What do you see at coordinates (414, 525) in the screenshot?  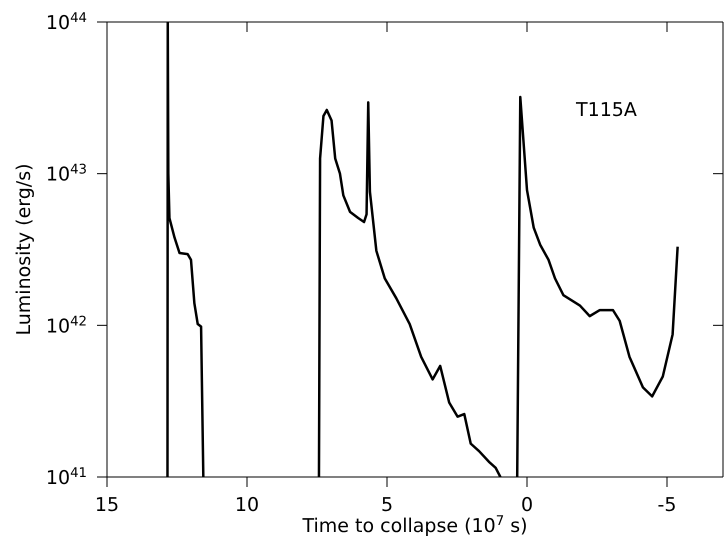 I see `x-axis-title: Time to collapse (10$^{7}$ s)` at bounding box center [414, 525].